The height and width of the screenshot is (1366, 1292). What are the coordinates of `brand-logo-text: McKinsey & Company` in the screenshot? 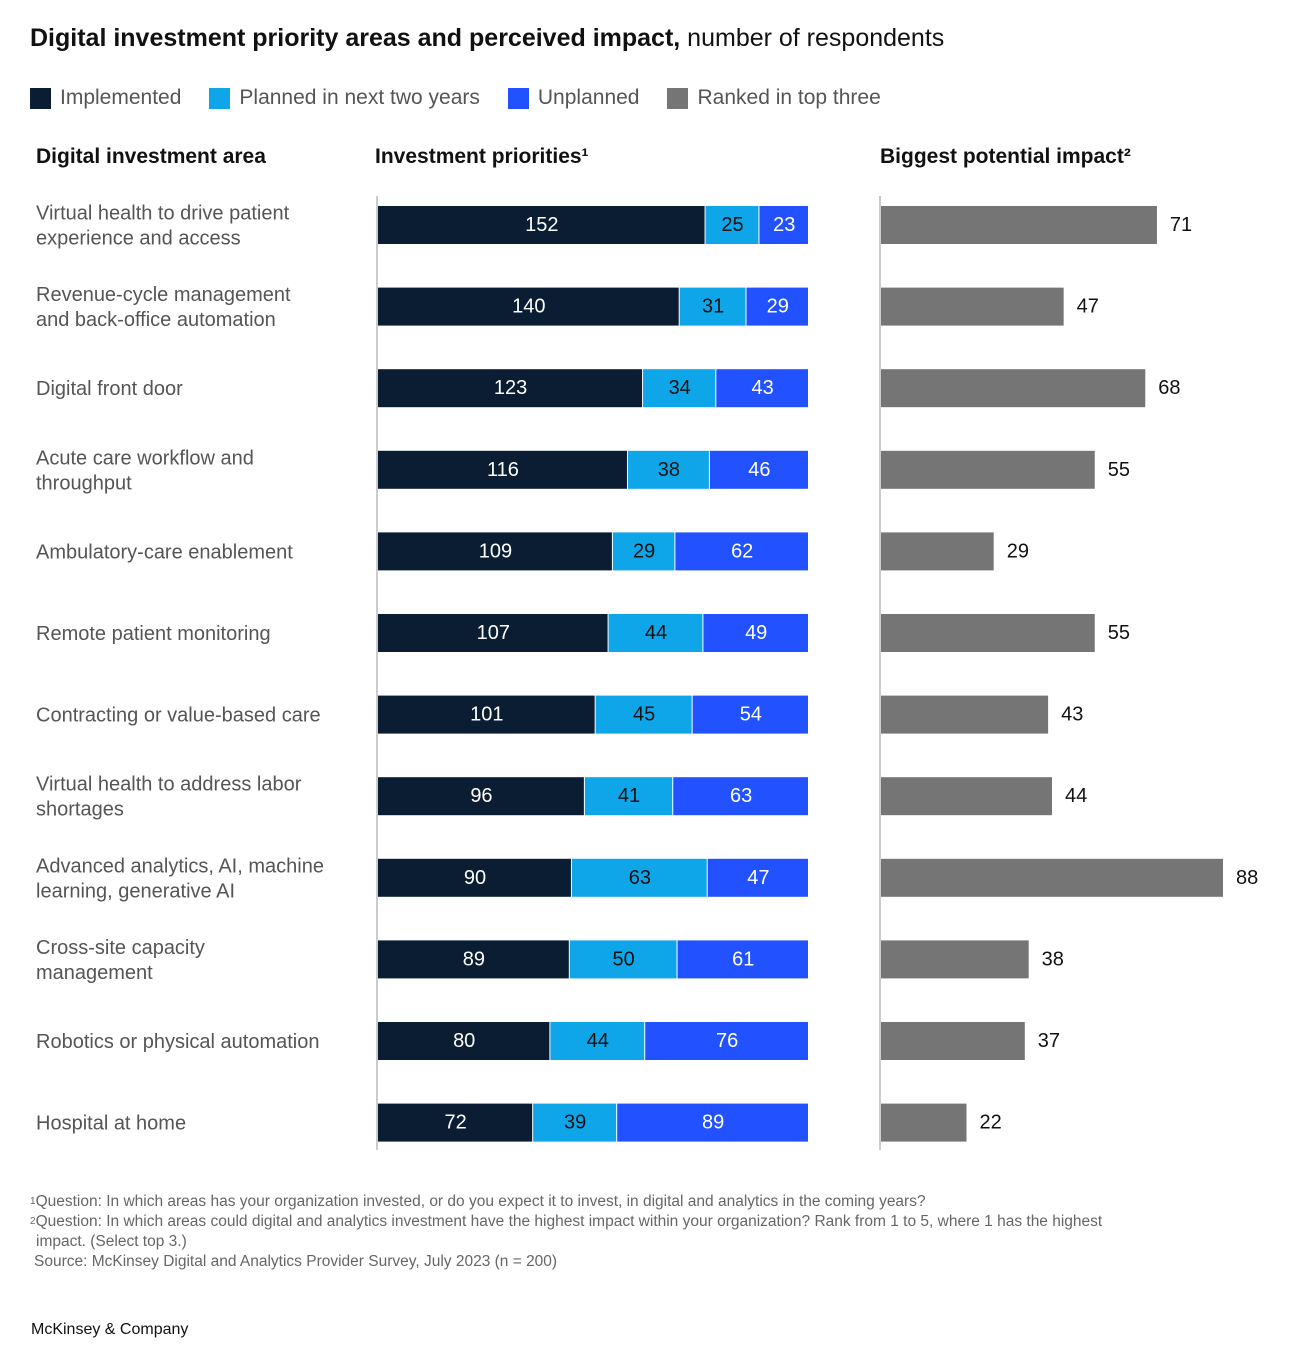 It's located at (110, 1329).